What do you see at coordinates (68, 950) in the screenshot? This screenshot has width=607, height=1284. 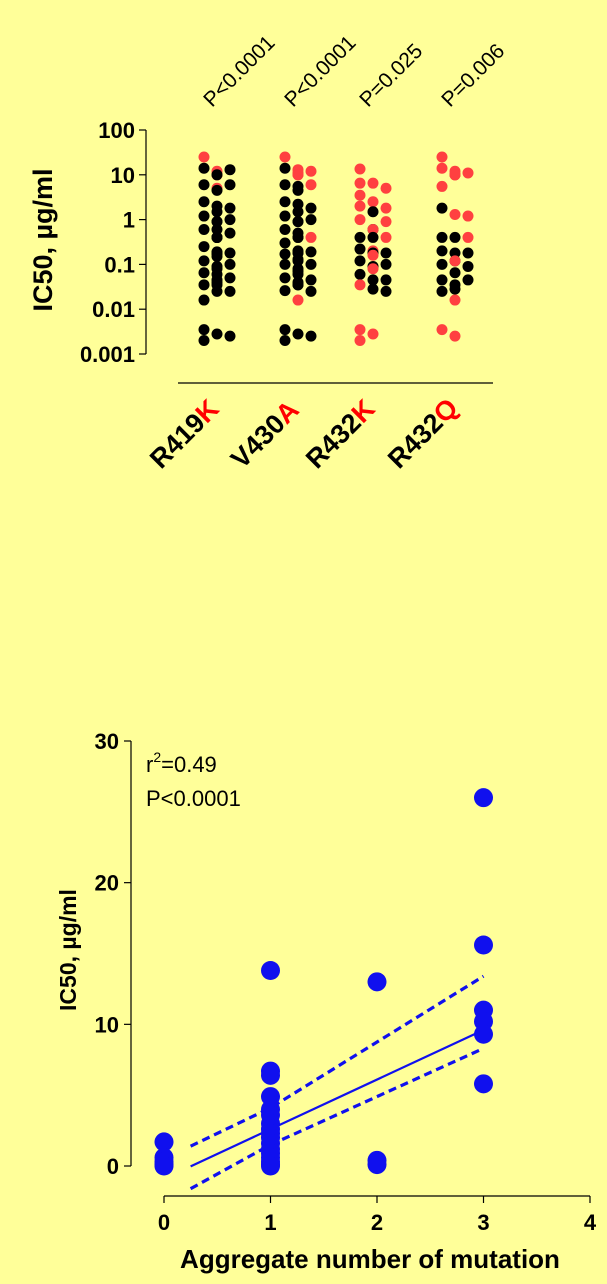 I see `bottom-y-axis-label: IC50, µg/ml` at bounding box center [68, 950].